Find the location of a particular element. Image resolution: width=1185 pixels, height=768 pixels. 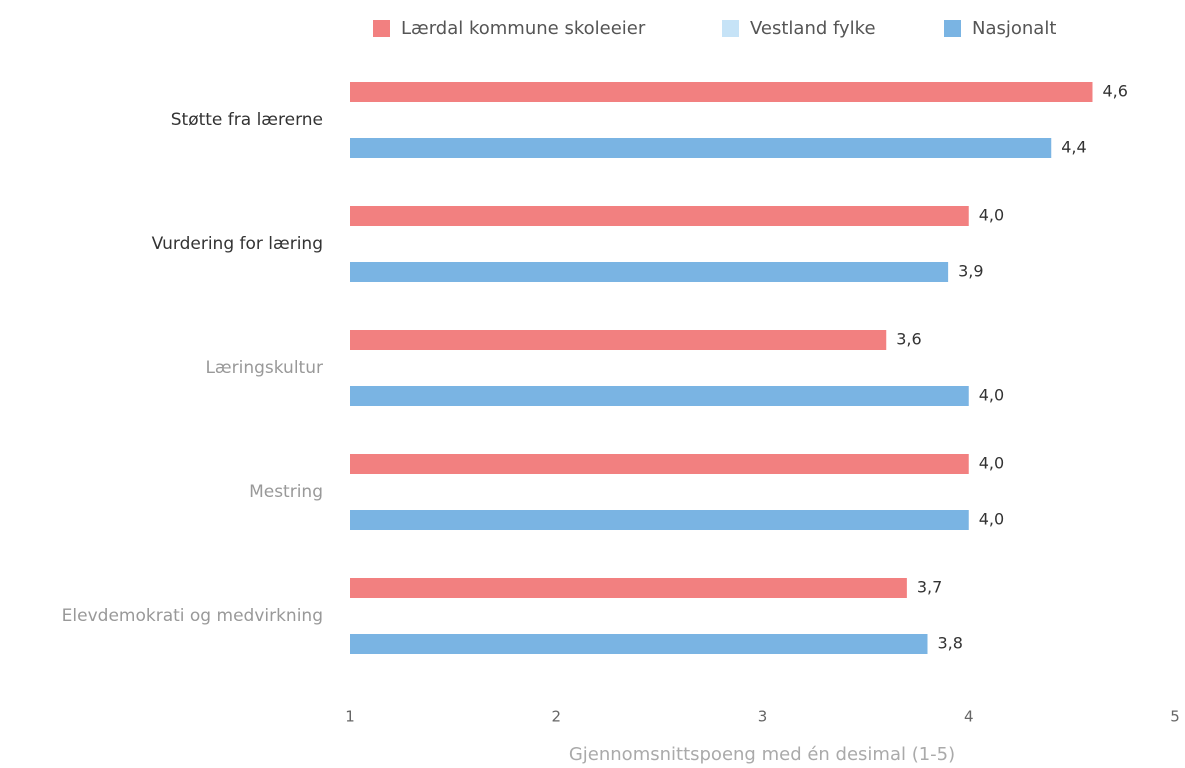

category-label: Støtte fra lærerne is located at coordinates (247, 120).